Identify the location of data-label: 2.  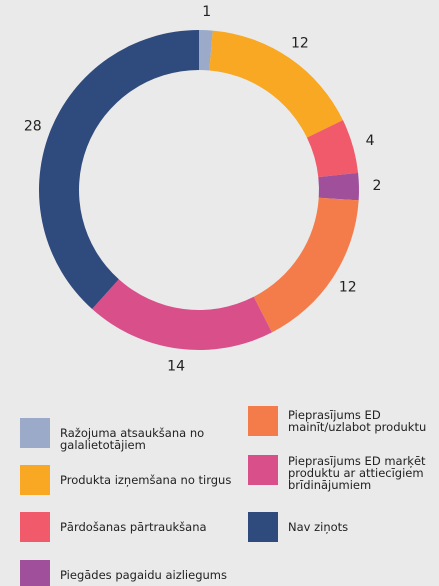
(376, 186).